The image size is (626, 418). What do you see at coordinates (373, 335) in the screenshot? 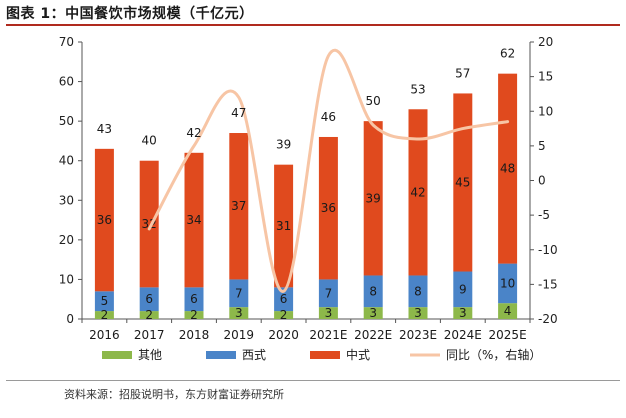
I see `x-tick-label: 2022E` at bounding box center [373, 335].